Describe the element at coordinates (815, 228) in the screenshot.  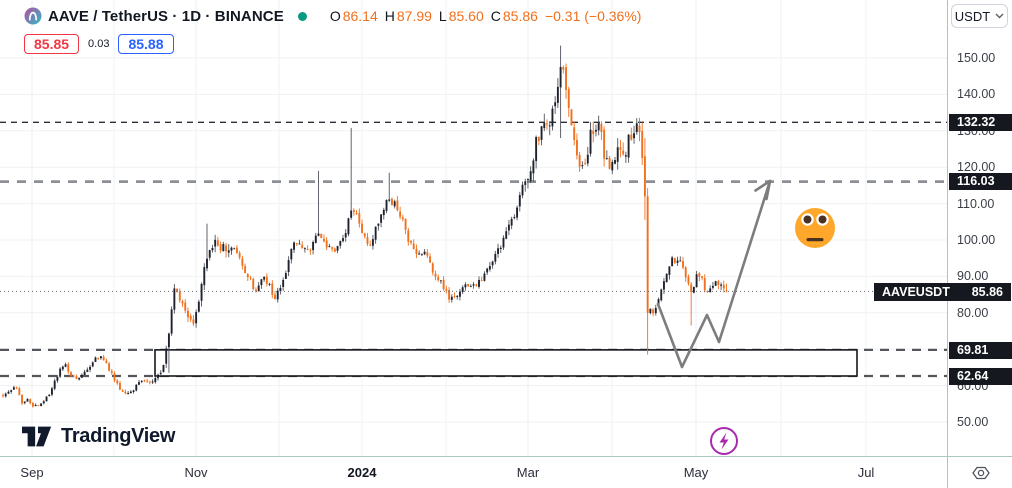
I see `neutral-face-emoji` at that location.